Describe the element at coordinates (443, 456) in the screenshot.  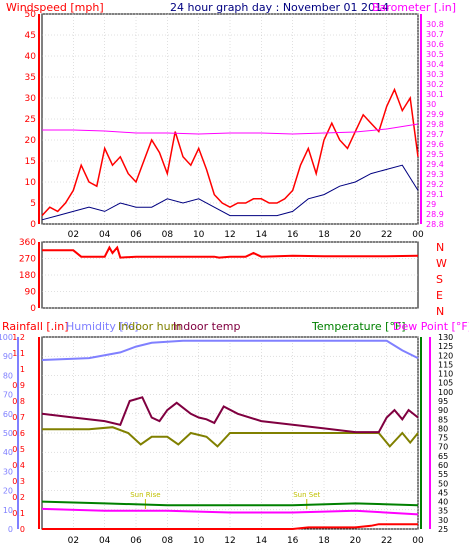
I see `temp-tick-label: 65` at that location.